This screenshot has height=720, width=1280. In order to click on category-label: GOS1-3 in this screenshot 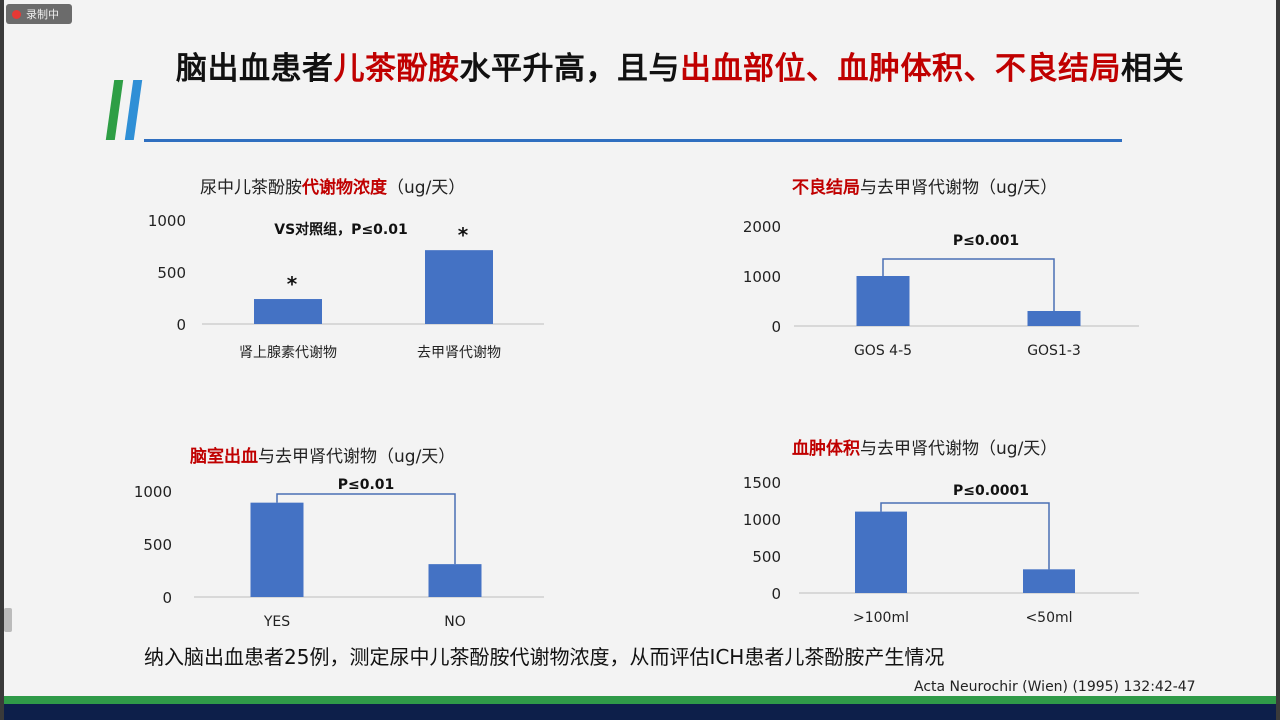, I will do `click(1054, 351)`.